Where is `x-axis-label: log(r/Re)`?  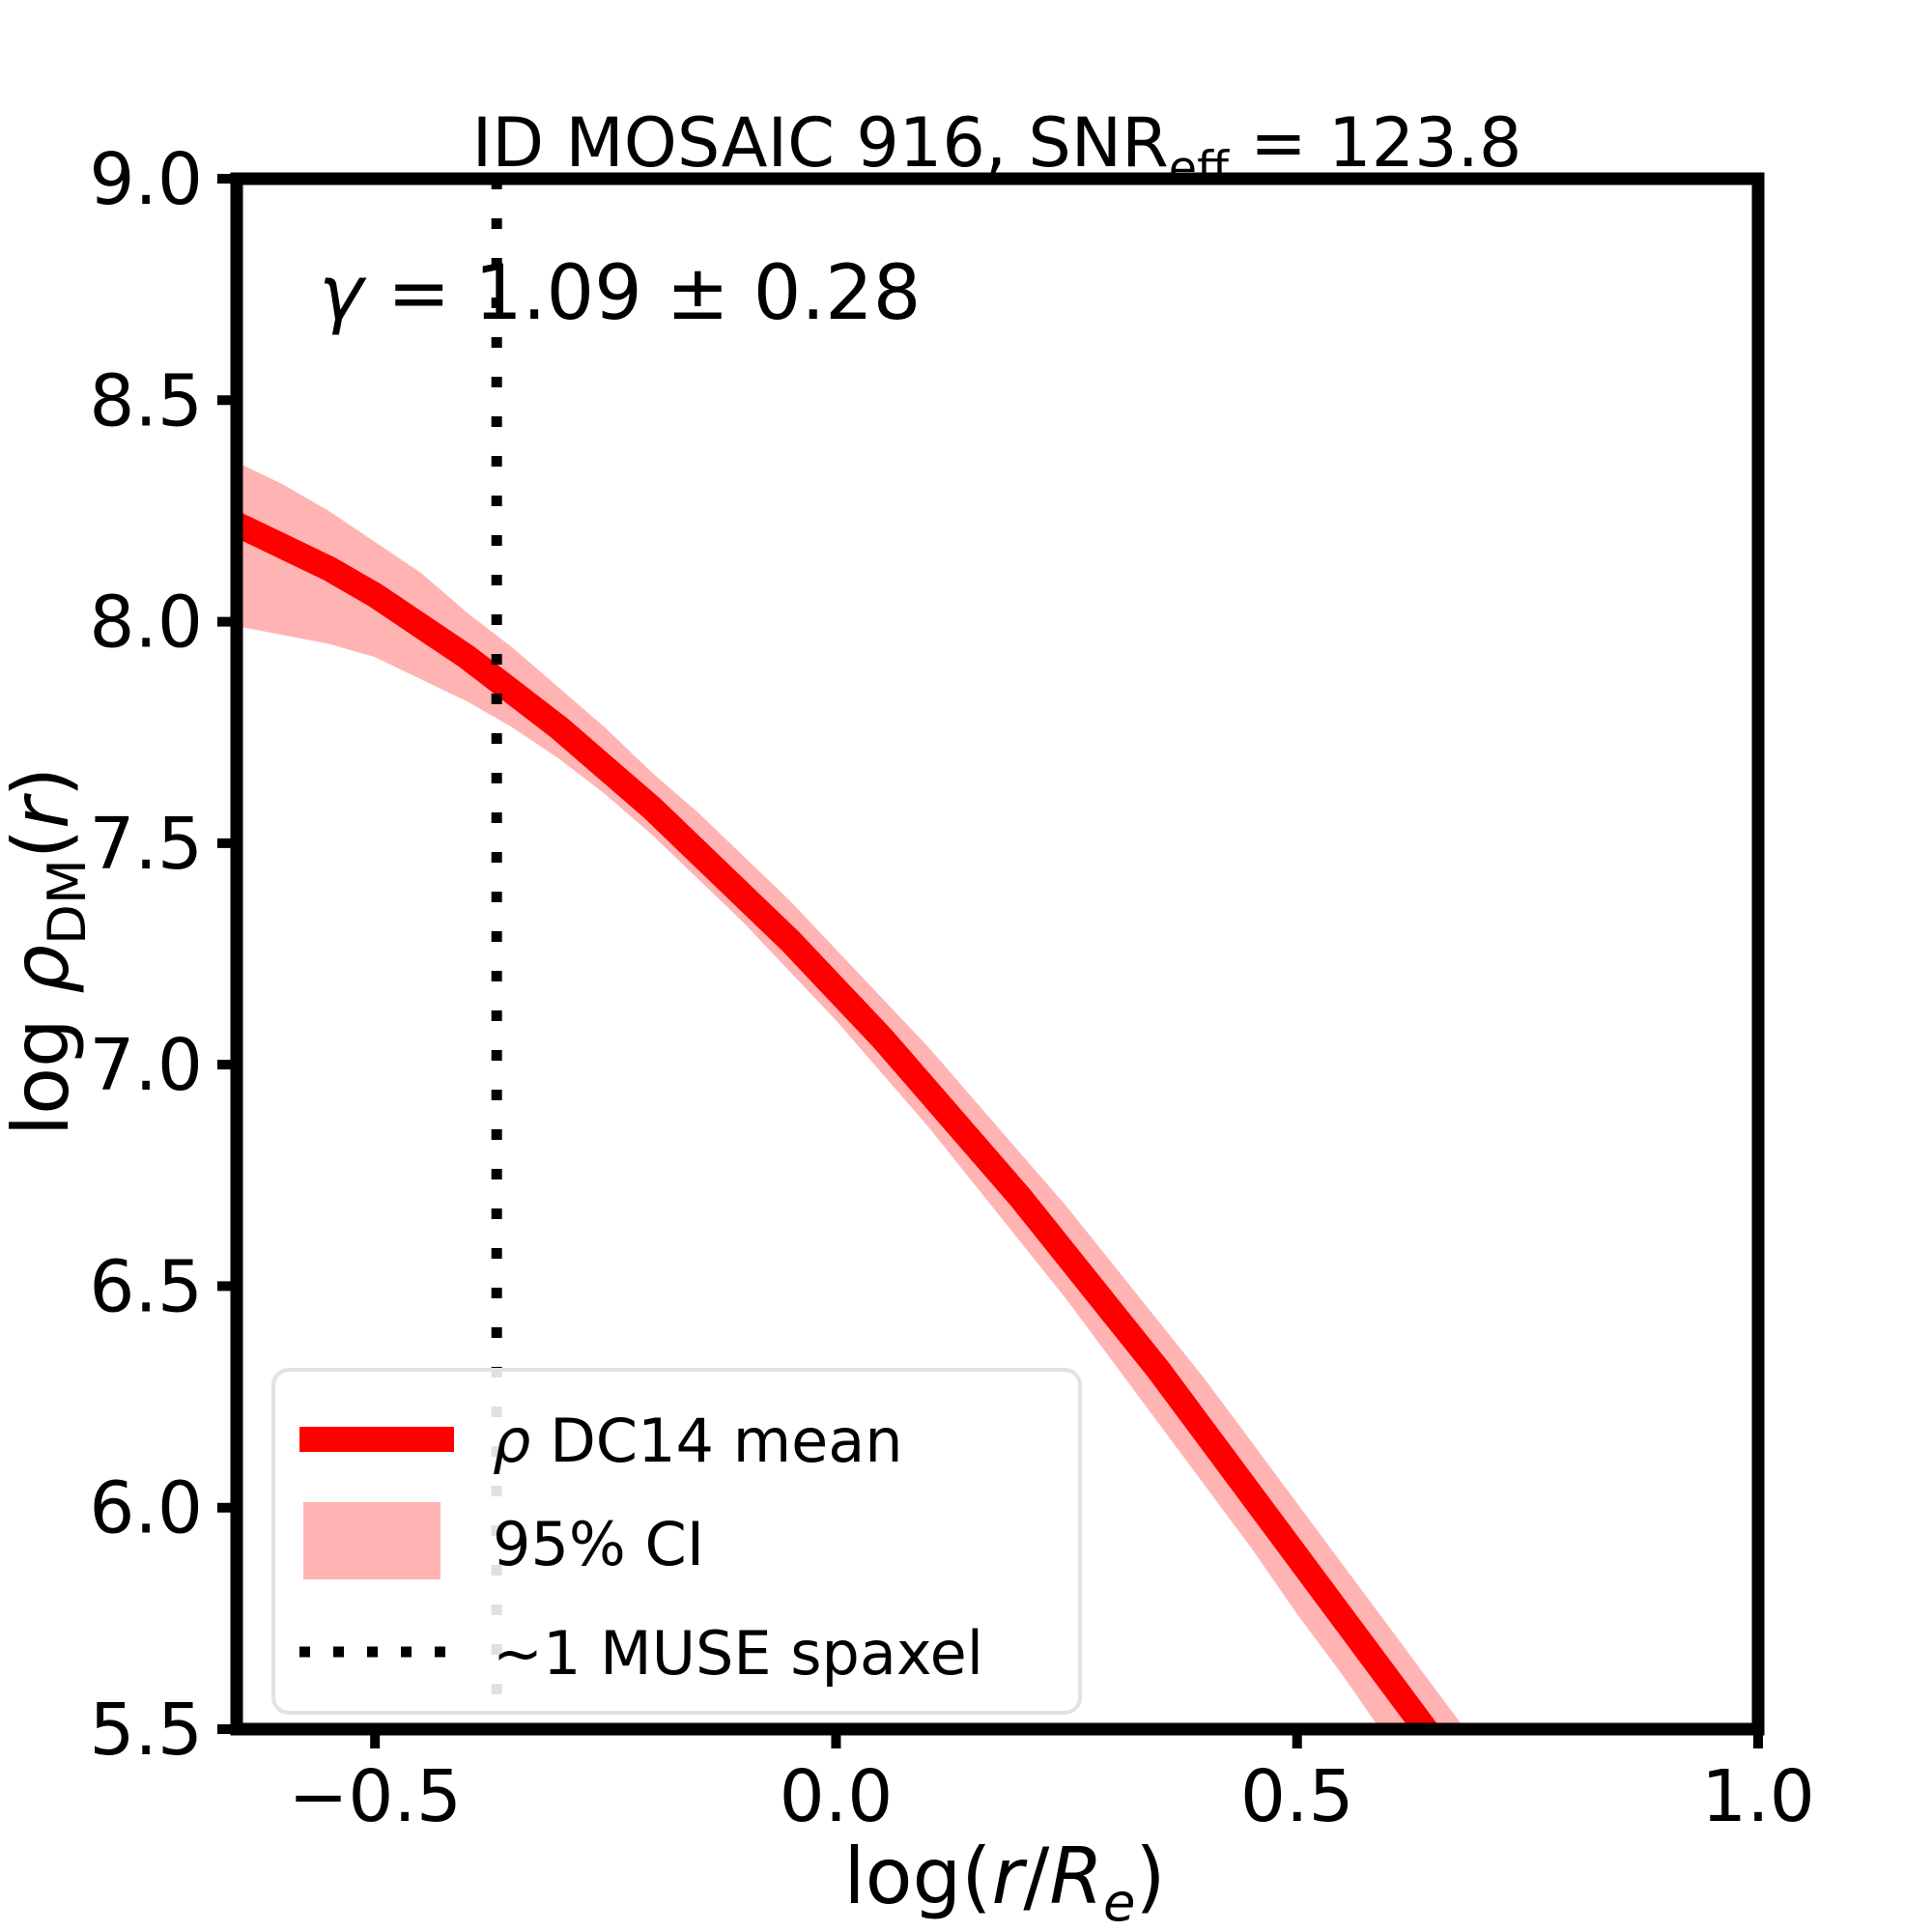
x-axis-label: log(r/Re) is located at coordinates (1004, 1882).